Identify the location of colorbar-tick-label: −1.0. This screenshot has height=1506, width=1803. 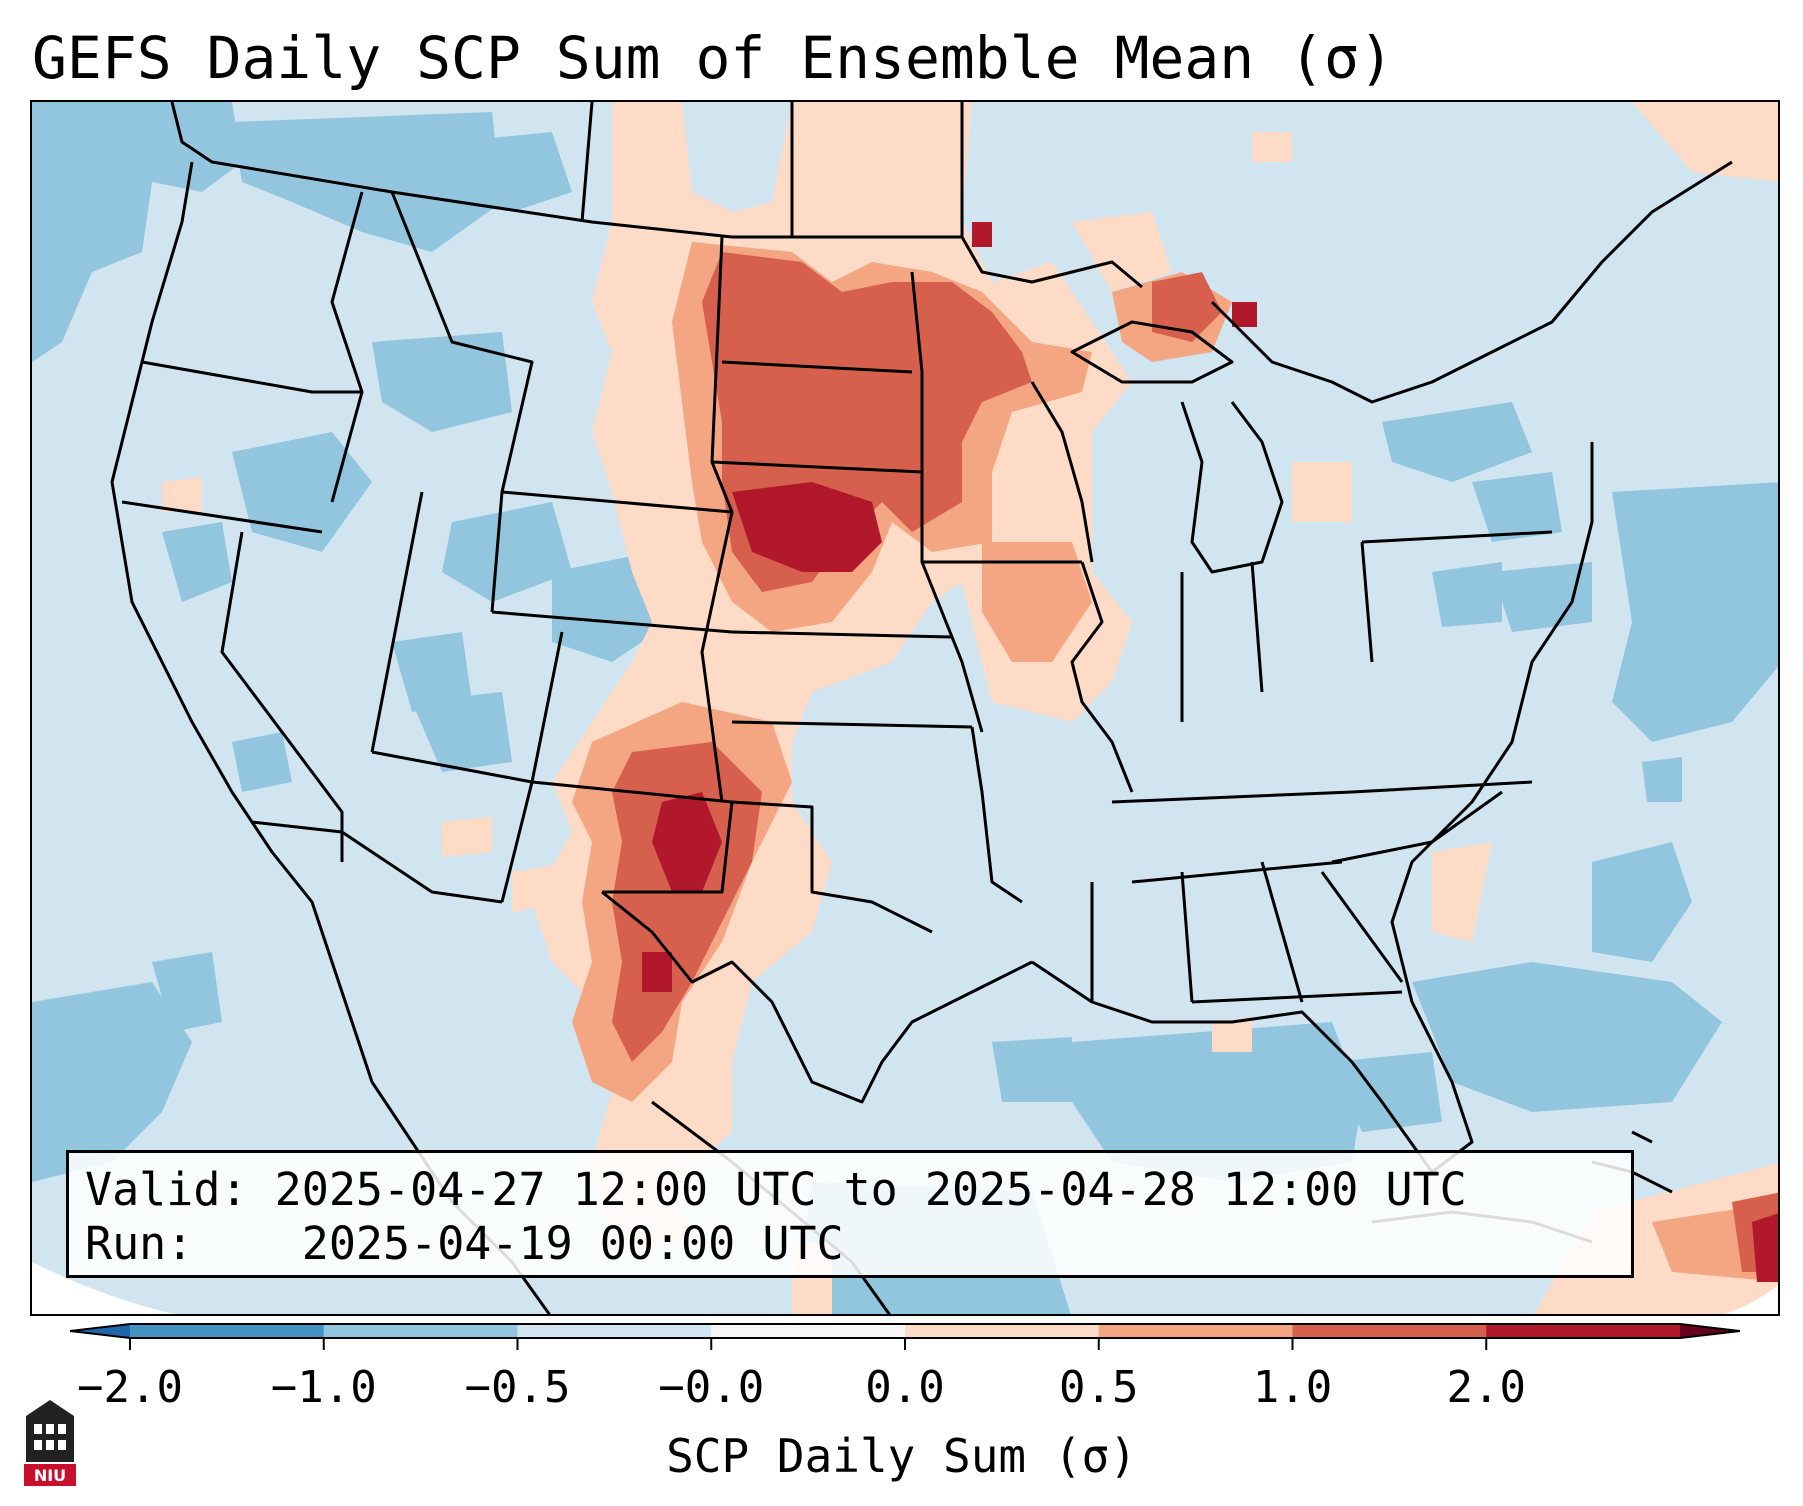
(323, 1387).